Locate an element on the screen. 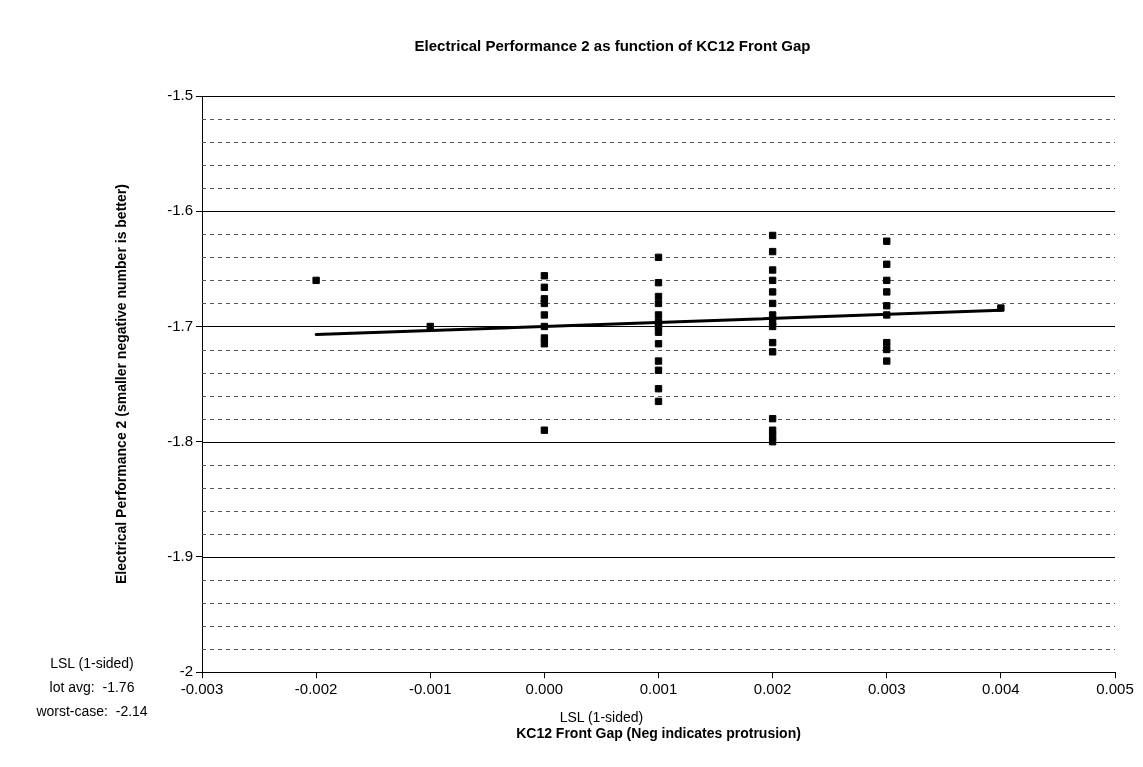 The image size is (1143, 767). x-axis-title: KC12 Front Gap (Neg indicates protrusion) is located at coordinates (658, 733).